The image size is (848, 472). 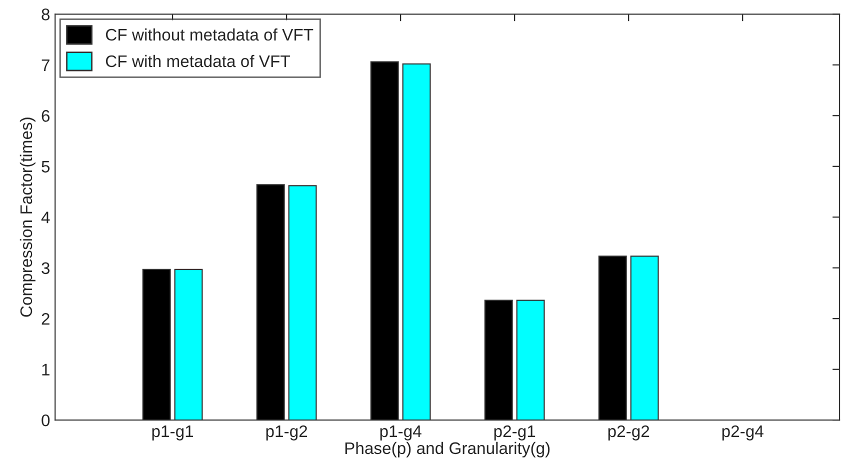 I want to click on x-tick-label: p2-g1, so click(x=515, y=432).